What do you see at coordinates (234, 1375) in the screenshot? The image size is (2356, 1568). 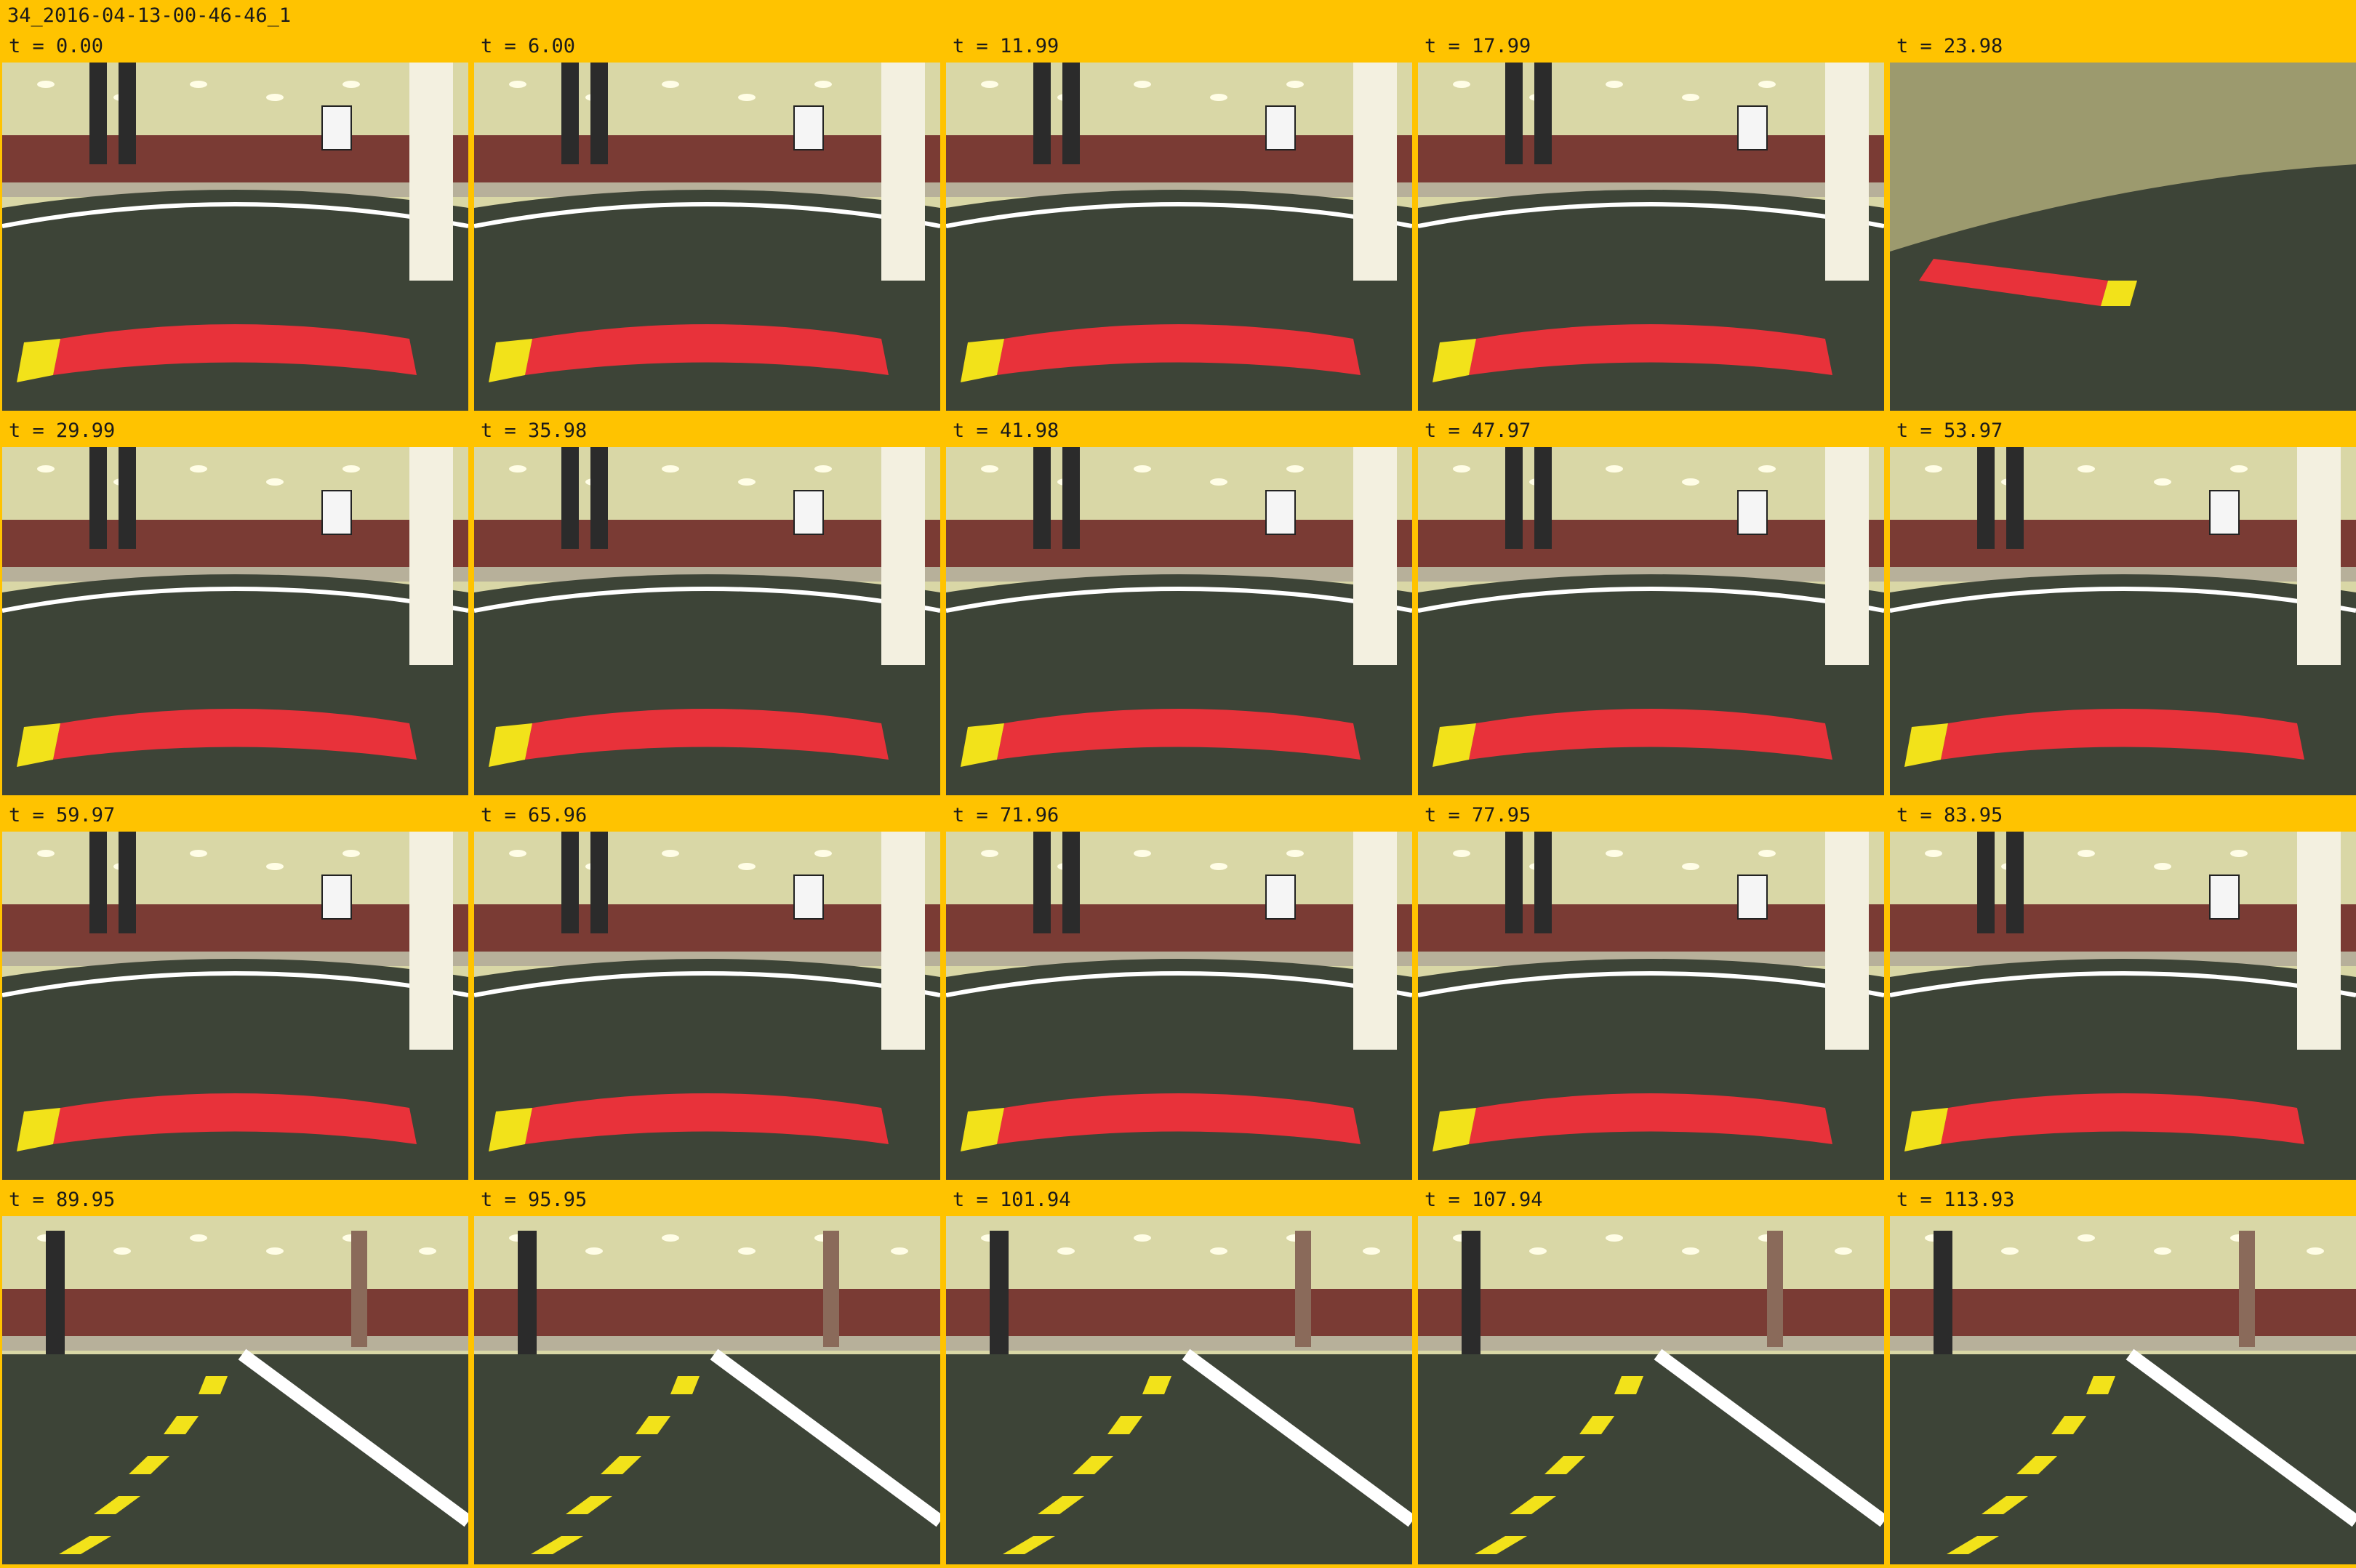 I see `frame-cell: t = 89.95` at bounding box center [234, 1375].